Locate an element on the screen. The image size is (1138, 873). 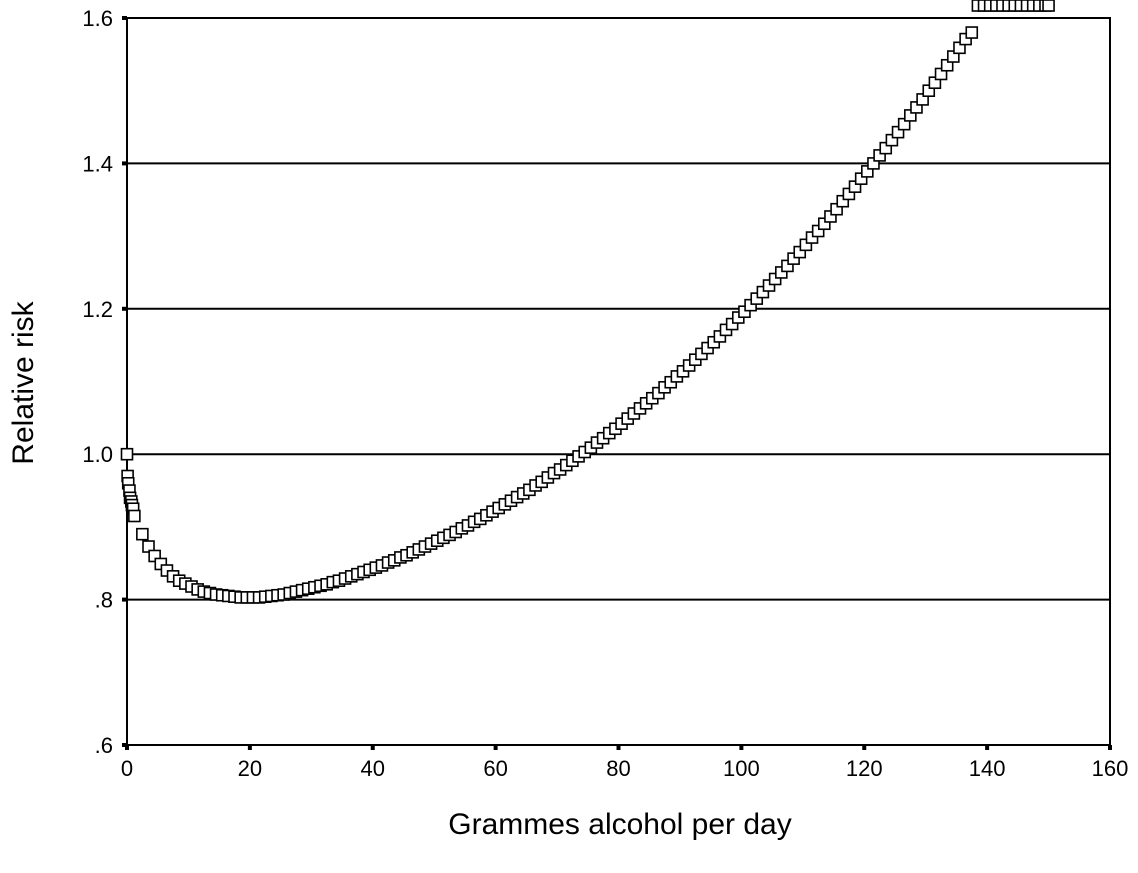
y-tick-label: .6 is located at coordinates (104, 745).